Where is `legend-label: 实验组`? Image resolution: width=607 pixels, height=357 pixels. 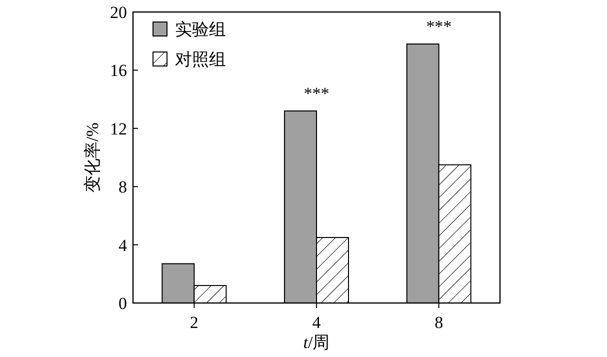
legend-label: 实验组 is located at coordinates (200, 29).